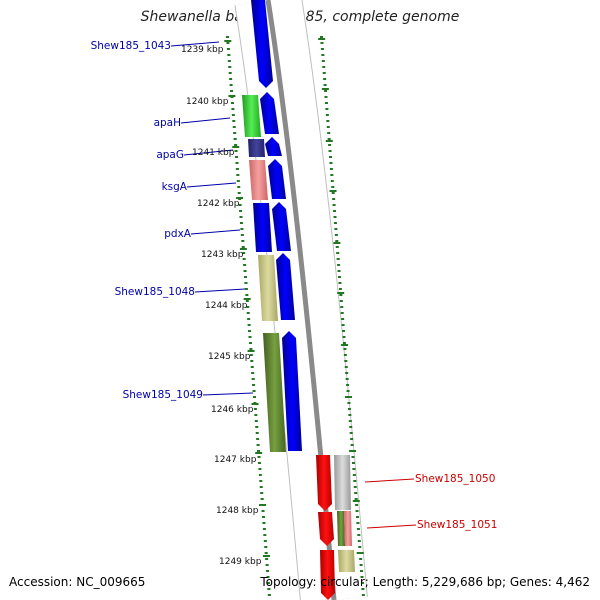 The height and width of the screenshot is (600, 600). I want to click on feature-gene-shew185-1051-b, so click(348, 528).